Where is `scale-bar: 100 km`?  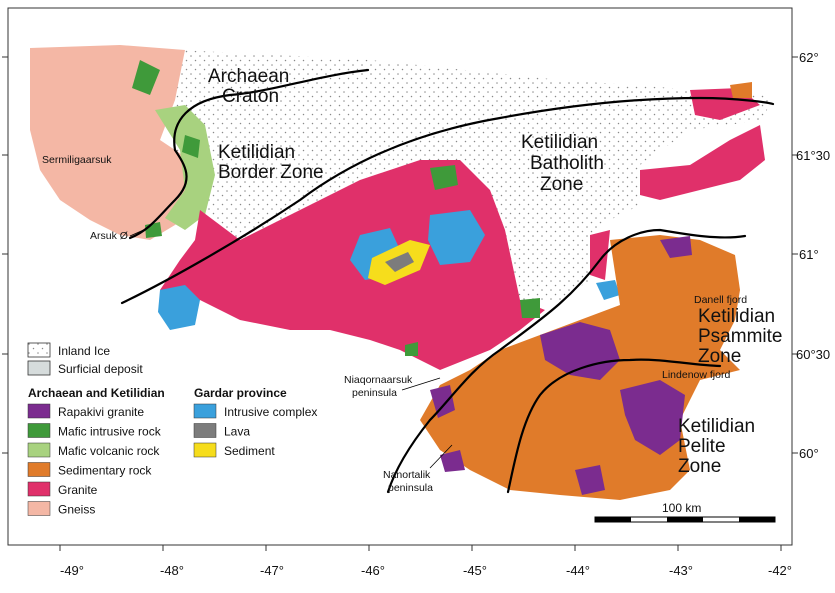
scale-bar: 100 km is located at coordinates (685, 512).